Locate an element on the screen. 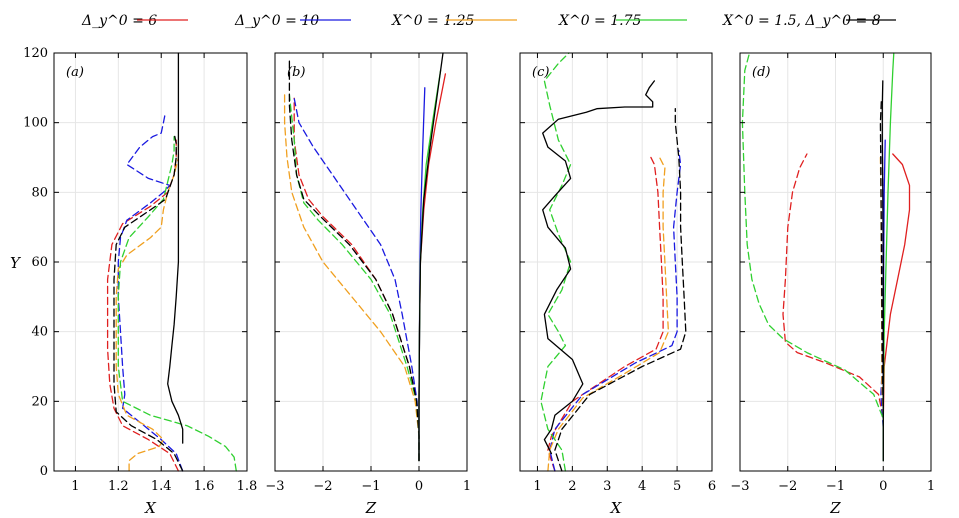 The height and width of the screenshot is (518, 959). legend-label-2: X^0 = 1.25 is located at coordinates (433, 21).